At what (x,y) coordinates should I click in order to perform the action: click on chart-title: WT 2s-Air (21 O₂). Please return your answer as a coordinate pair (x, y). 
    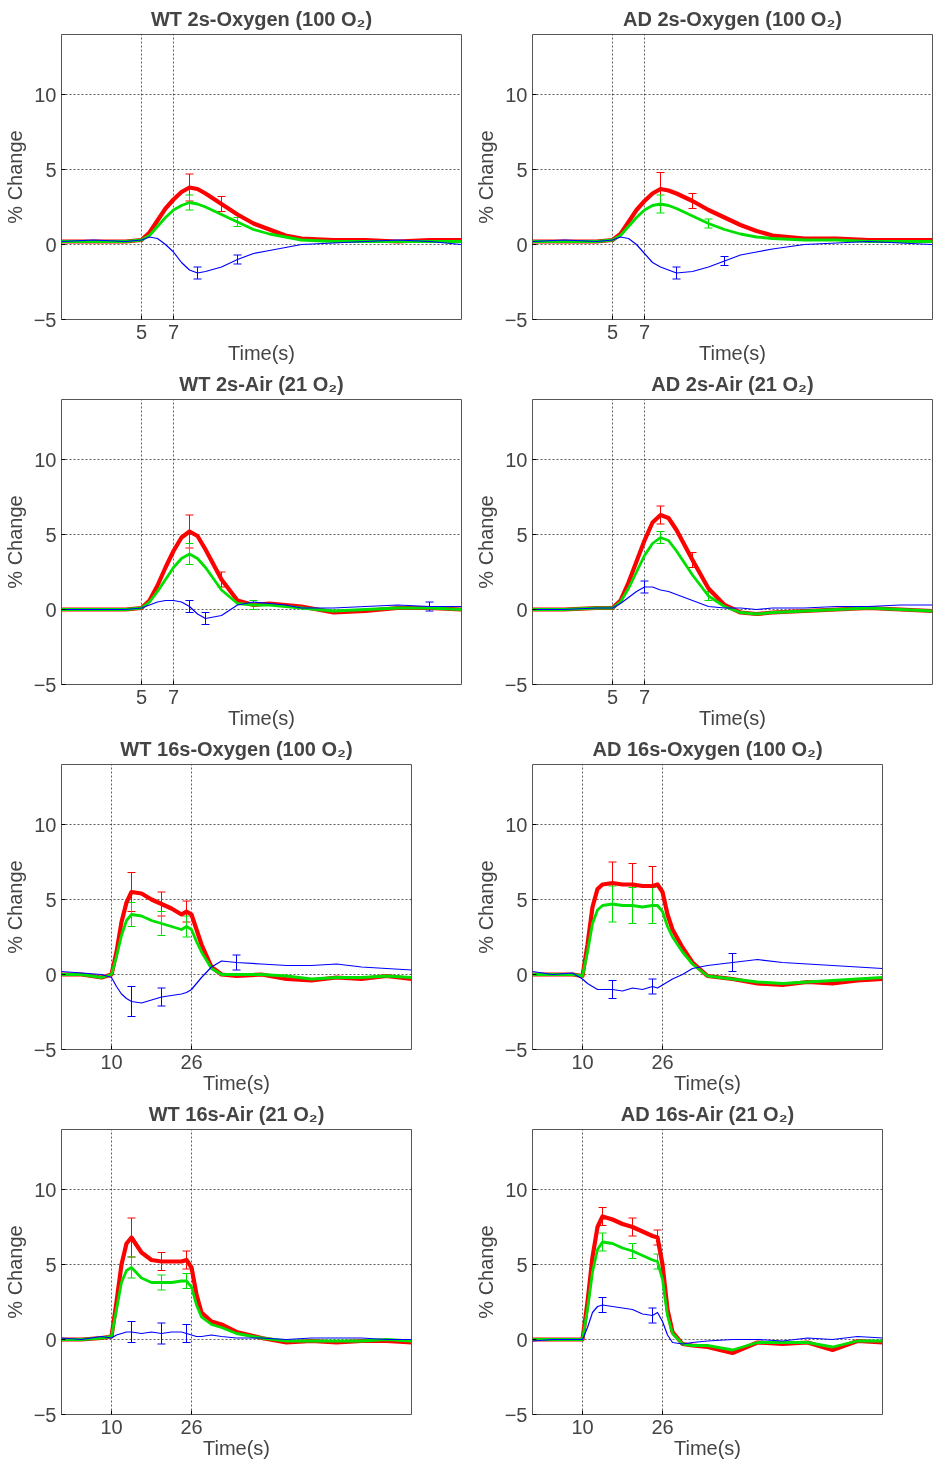
    Looking at the image, I should click on (261, 383).